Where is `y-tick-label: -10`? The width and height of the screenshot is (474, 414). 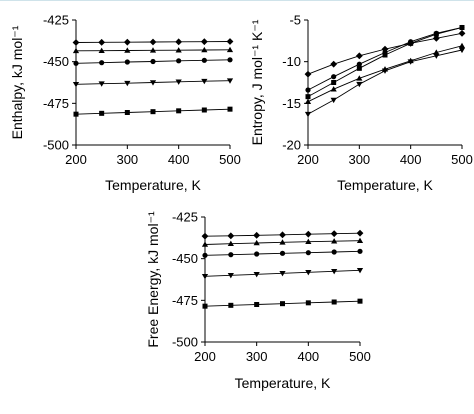
y-tick-label: -10 is located at coordinates (291, 61).